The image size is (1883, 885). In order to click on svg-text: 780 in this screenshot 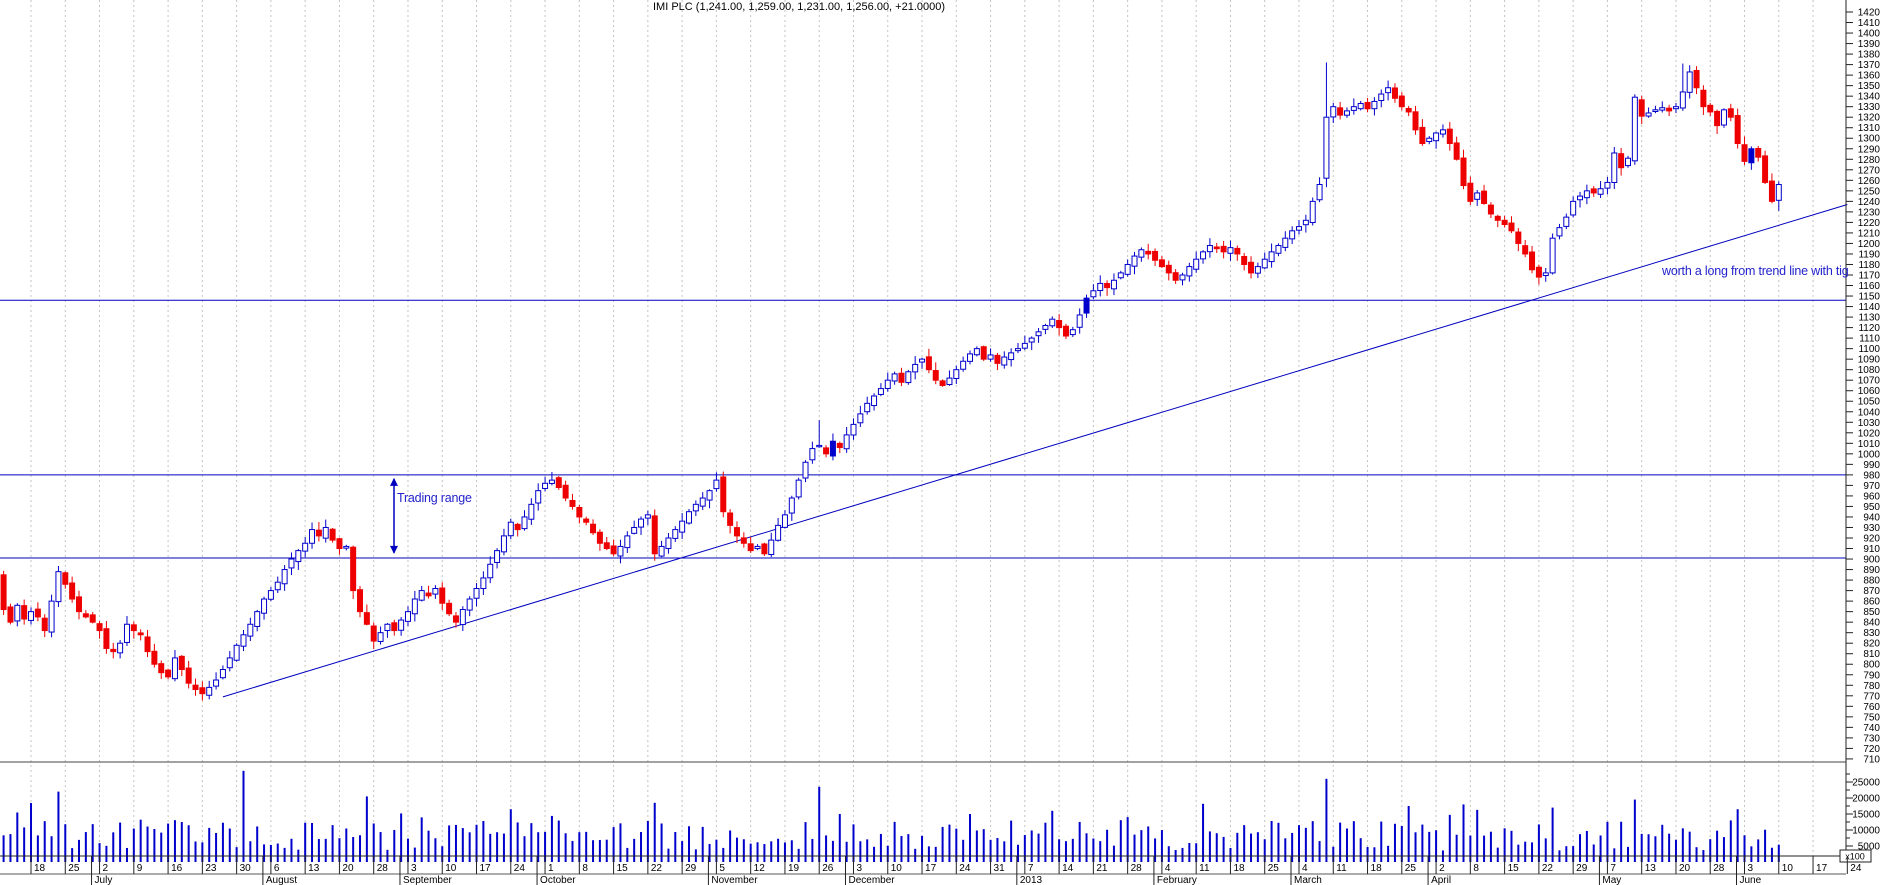, I will do `click(1871, 686)`.